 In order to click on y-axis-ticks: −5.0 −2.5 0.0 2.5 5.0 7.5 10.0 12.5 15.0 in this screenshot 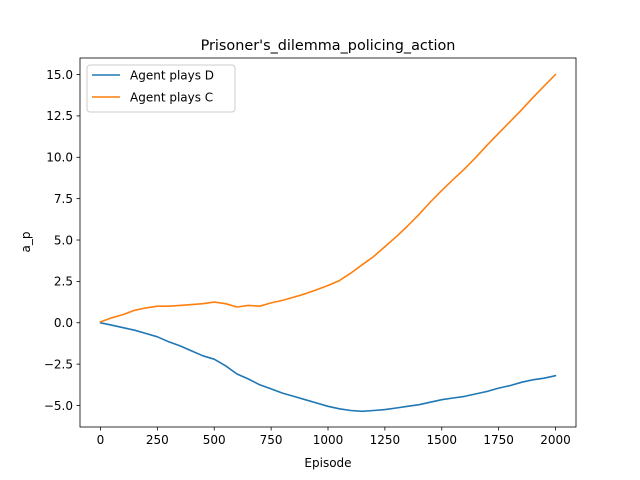, I will do `click(62, 240)`.